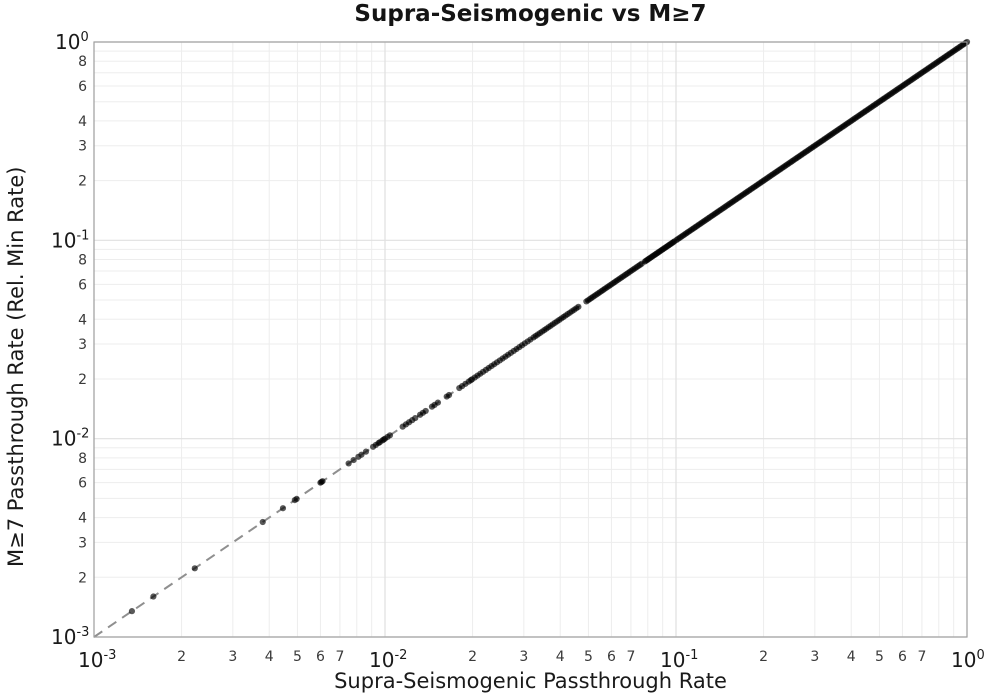  I want to click on x-axis-label: Supra-Seismogenic Passthrough Rate, so click(530, 681).